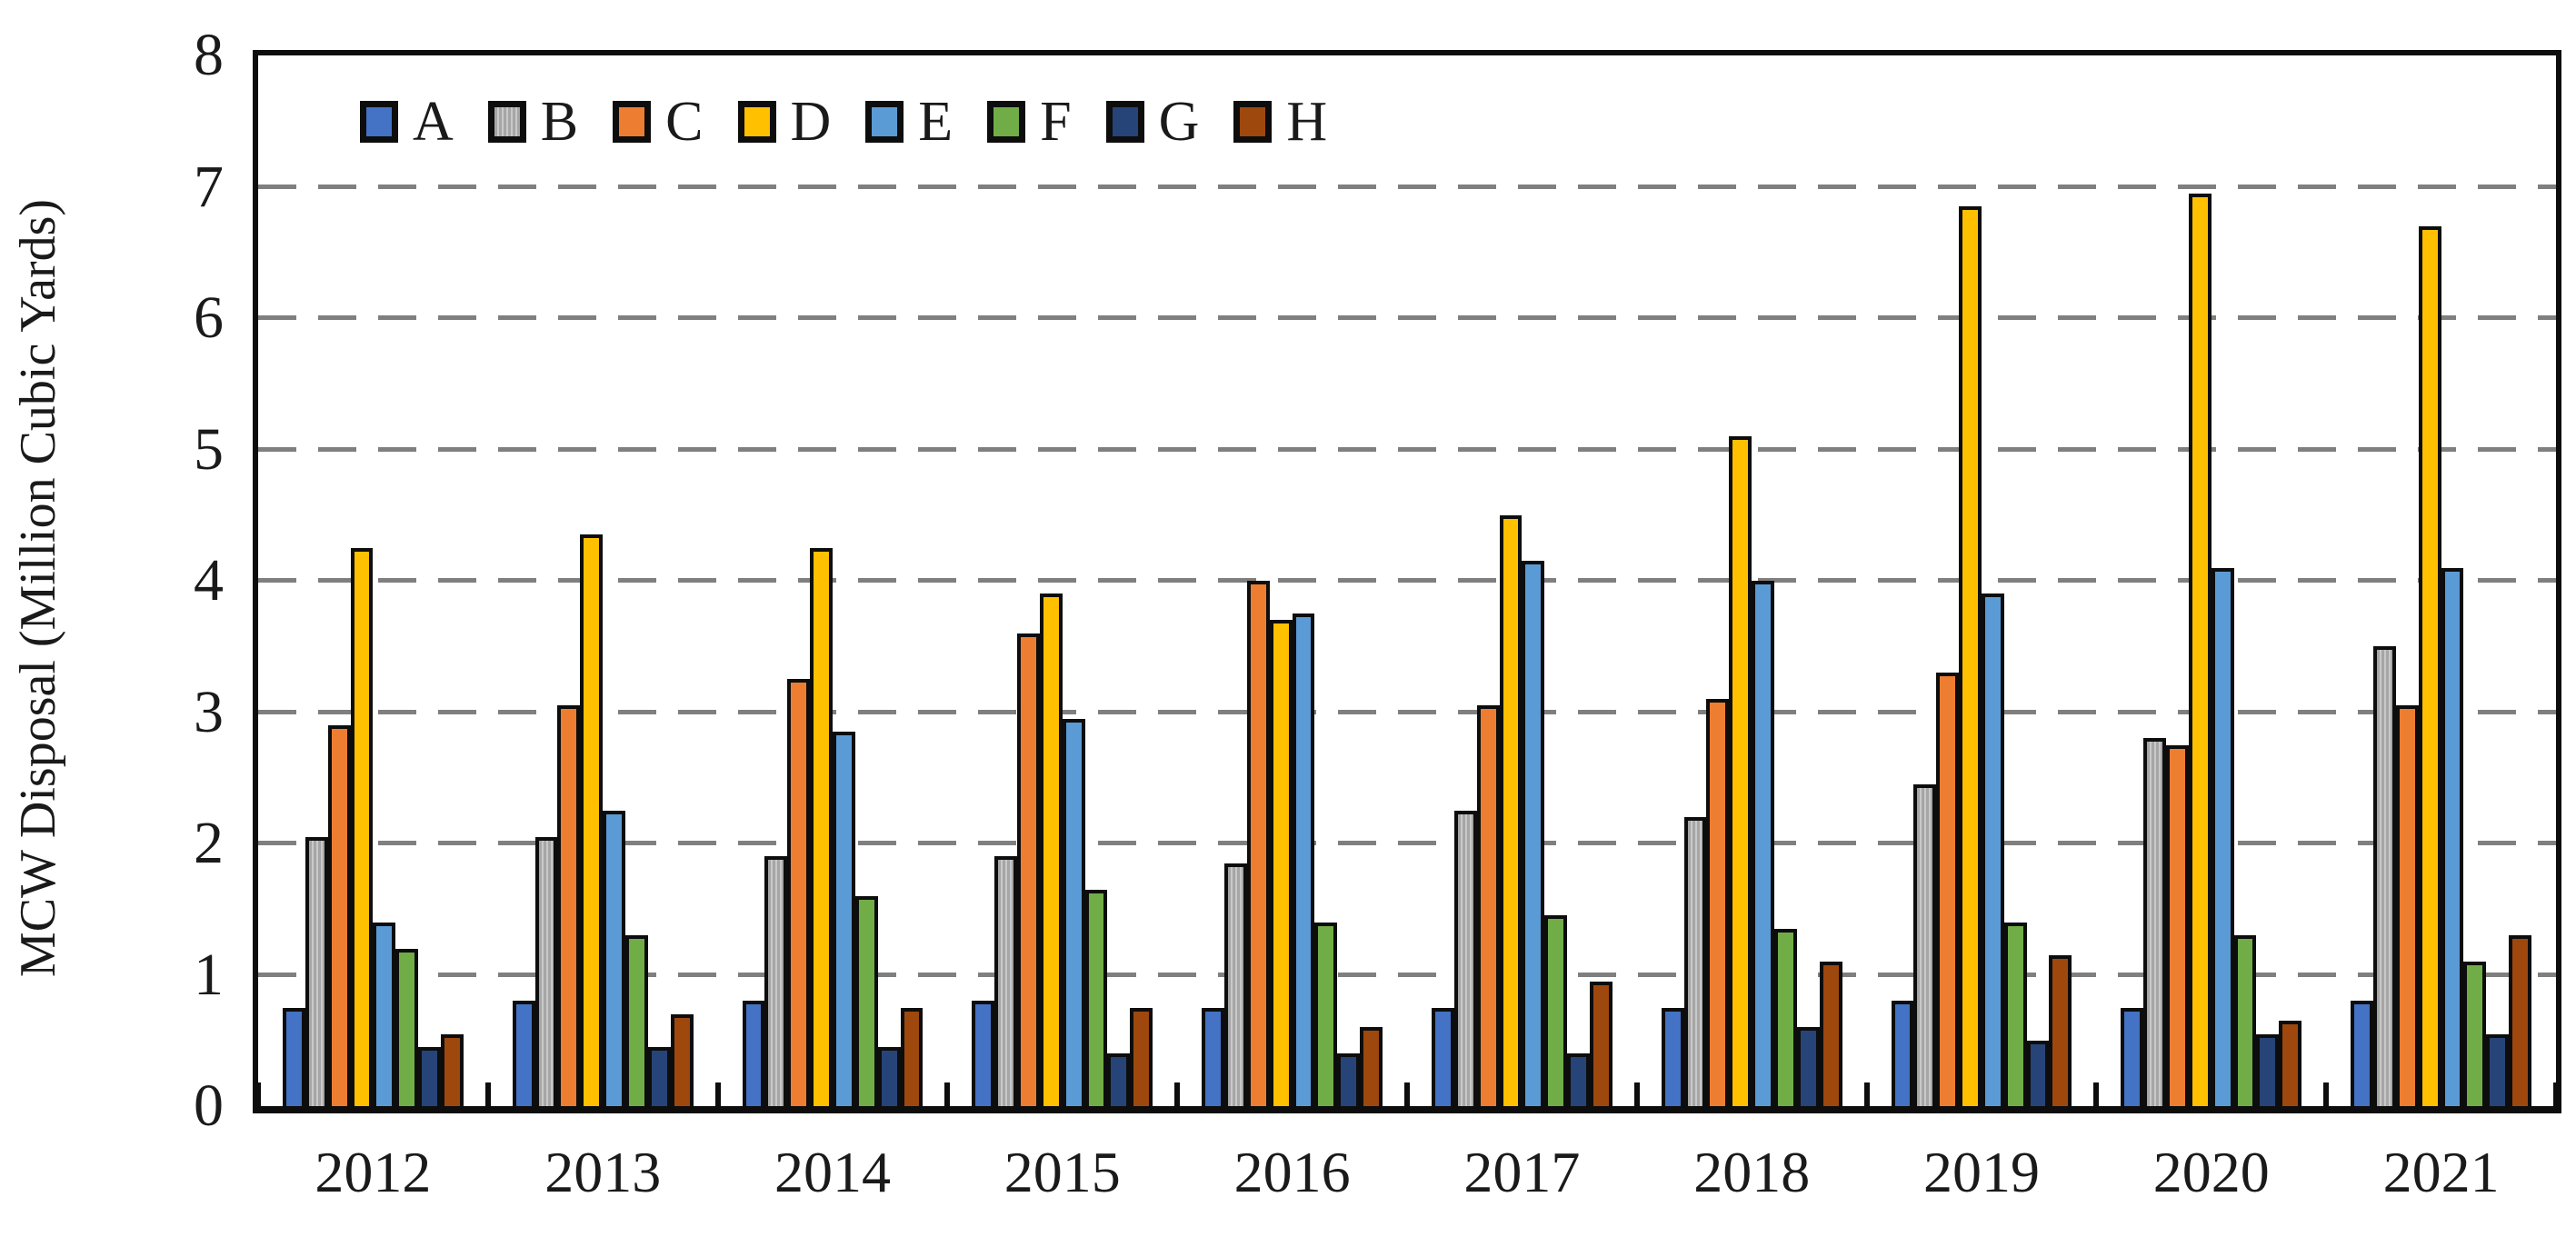 Image resolution: width=2576 pixels, height=1247 pixels. I want to click on x-tick-label-2017: 2017, so click(1522, 1172).